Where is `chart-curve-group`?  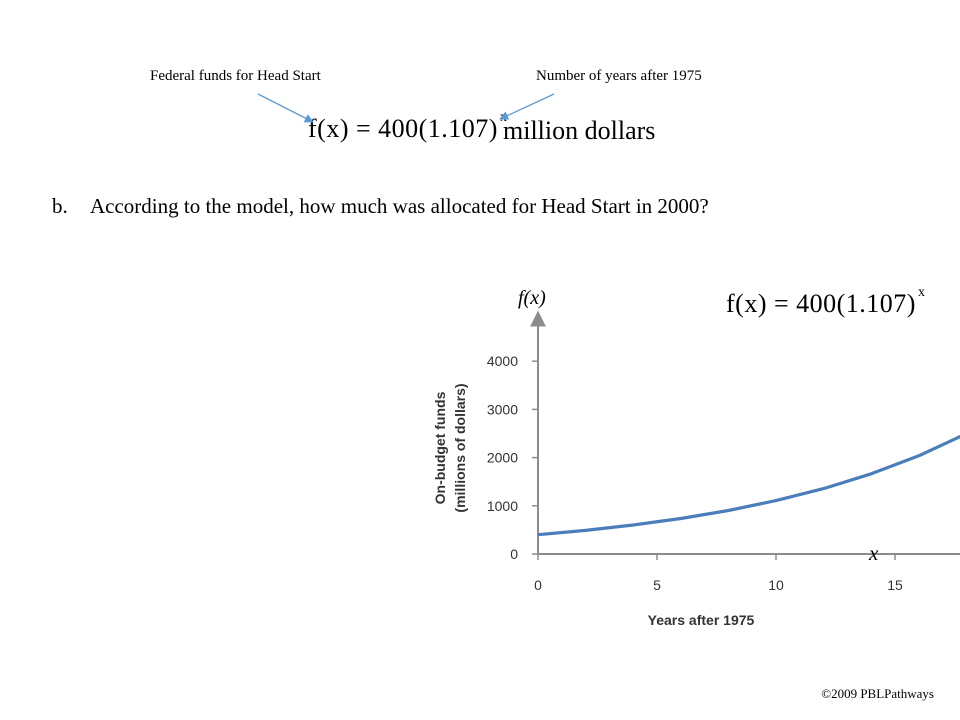
chart-curve-group is located at coordinates (748, 485).